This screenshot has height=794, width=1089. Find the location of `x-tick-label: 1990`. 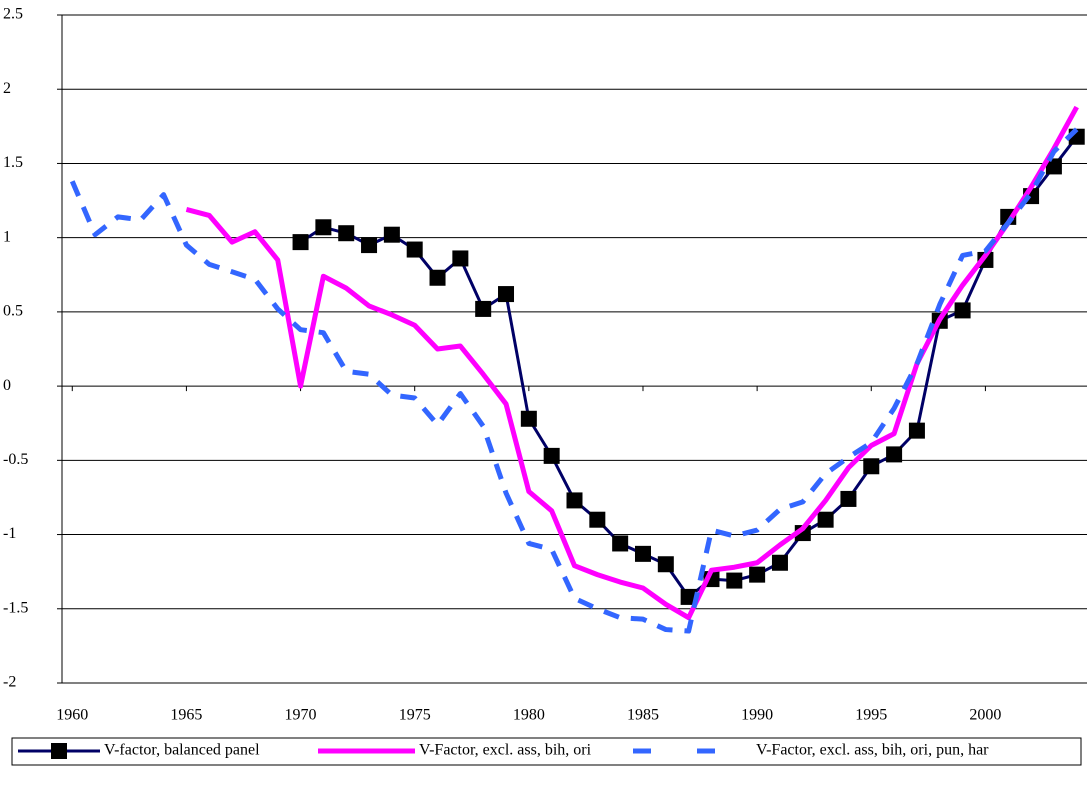

x-tick-label: 1990 is located at coordinates (757, 715).